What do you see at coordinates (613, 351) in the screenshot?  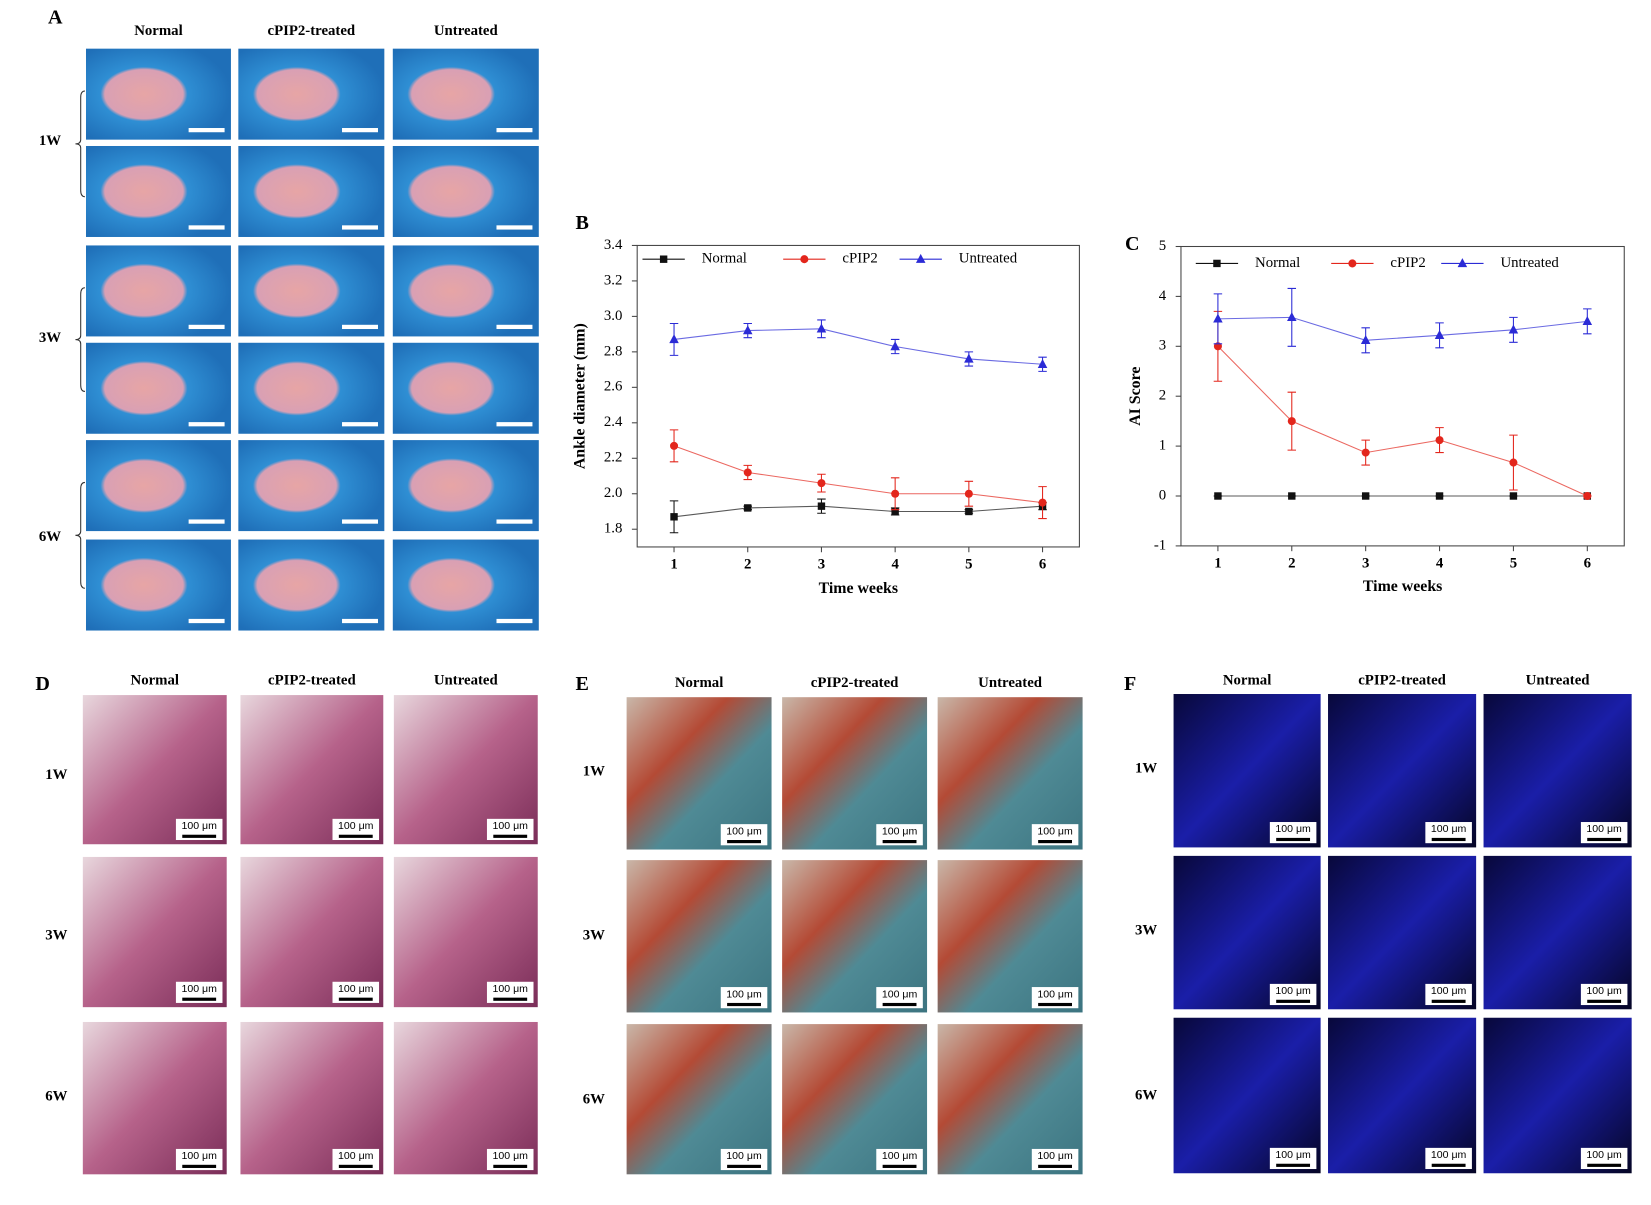 I see `y-tick-label: 2.8` at bounding box center [613, 351].